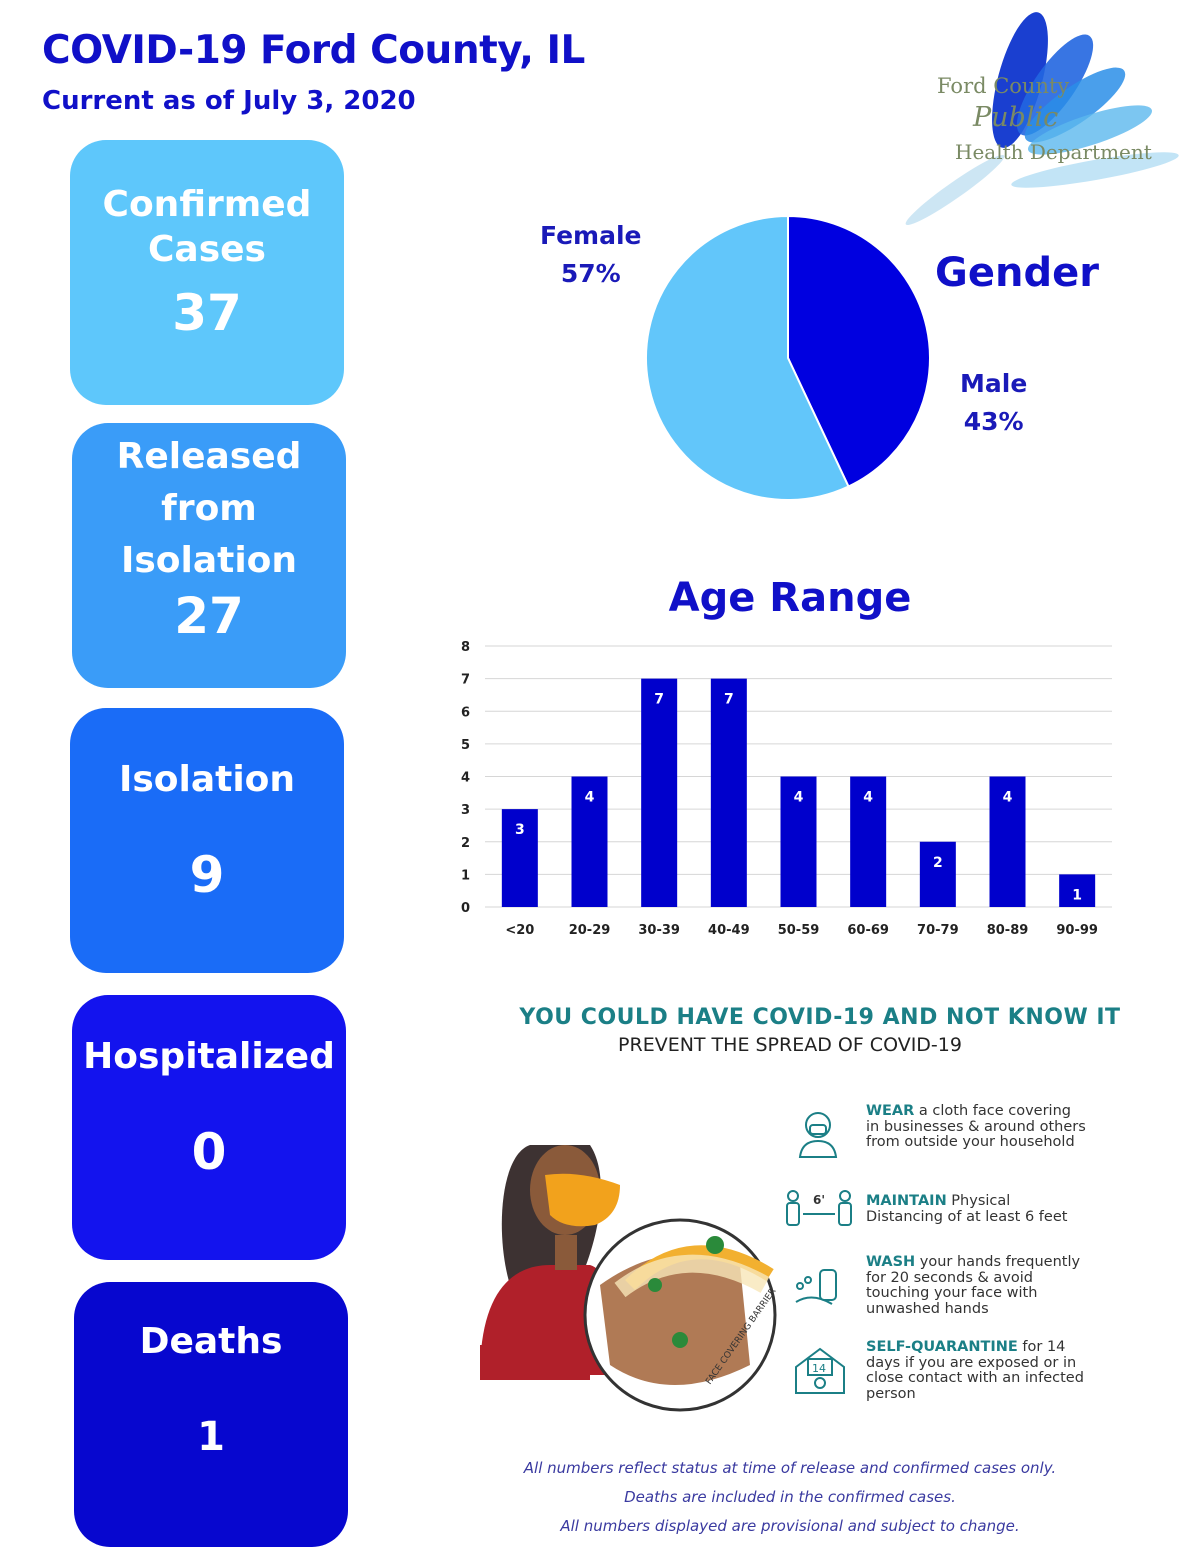  Describe the element at coordinates (1003, 86) in the screenshot. I see `logo-text-line1: Ford County` at that location.